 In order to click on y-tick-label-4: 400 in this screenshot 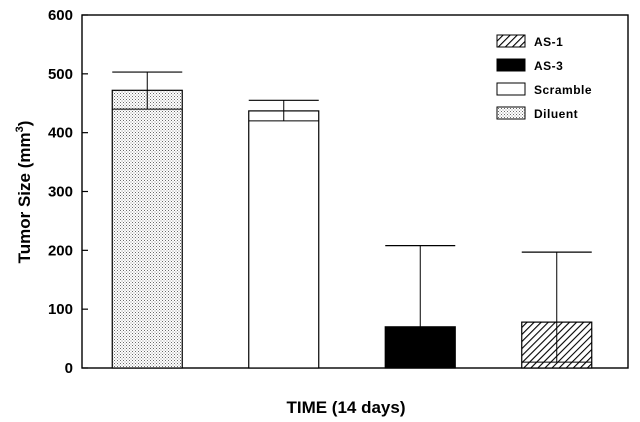, I will do `click(60, 133)`.